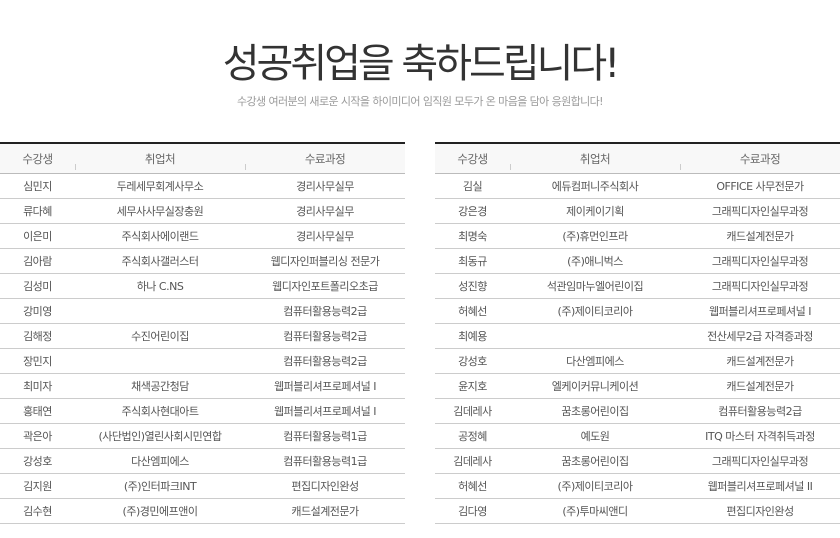  Describe the element at coordinates (325, 486) in the screenshot. I see `course-cell: 편집디자인완성` at that location.